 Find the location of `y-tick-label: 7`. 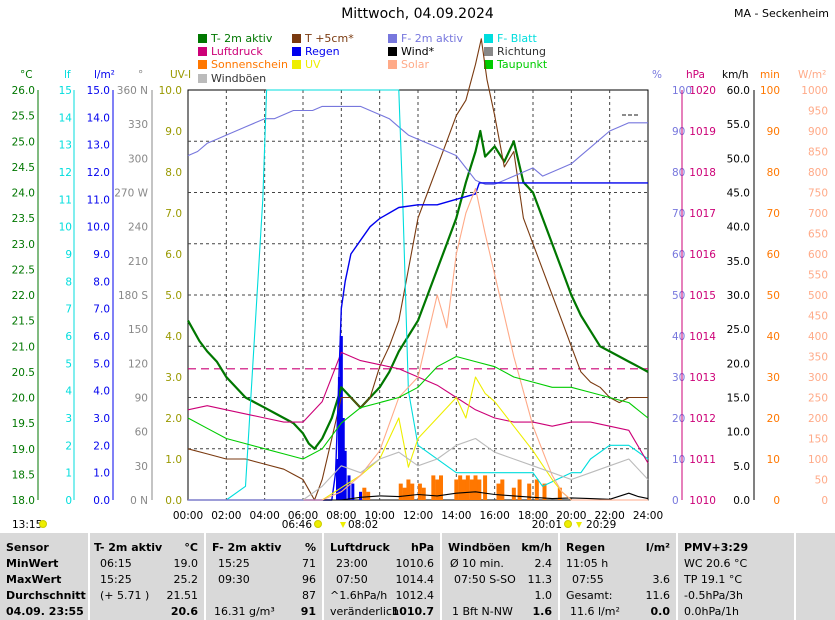

y-tick-label: 7 is located at coordinates (68, 310).